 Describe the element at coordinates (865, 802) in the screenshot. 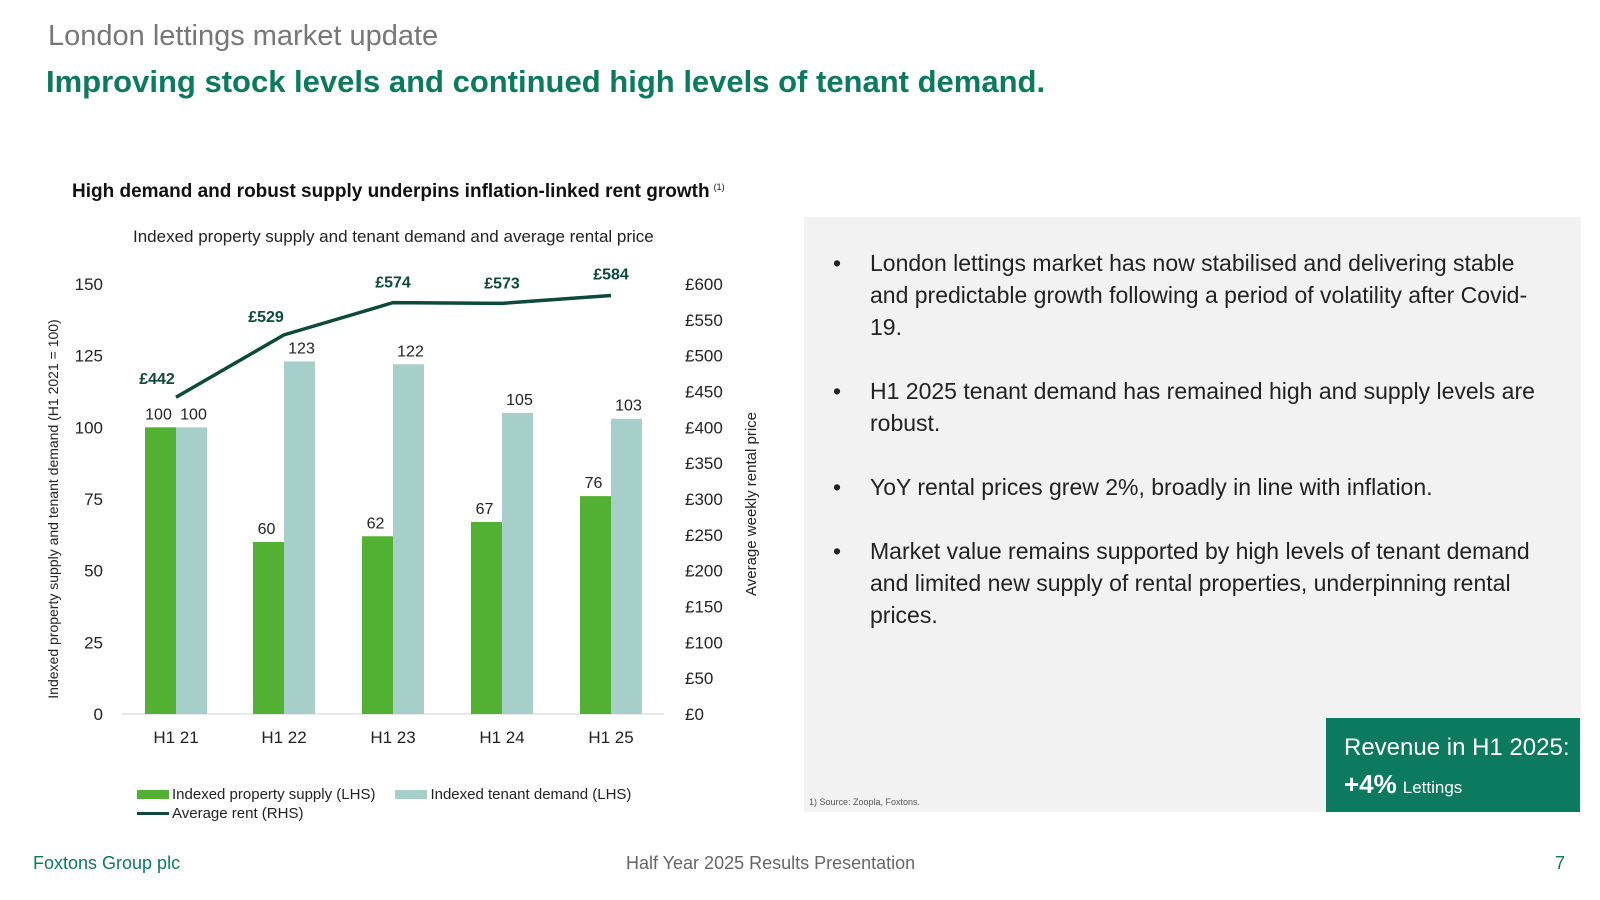

I see `source-note: 1) Source: Zoopla, Foxtons.` at that location.